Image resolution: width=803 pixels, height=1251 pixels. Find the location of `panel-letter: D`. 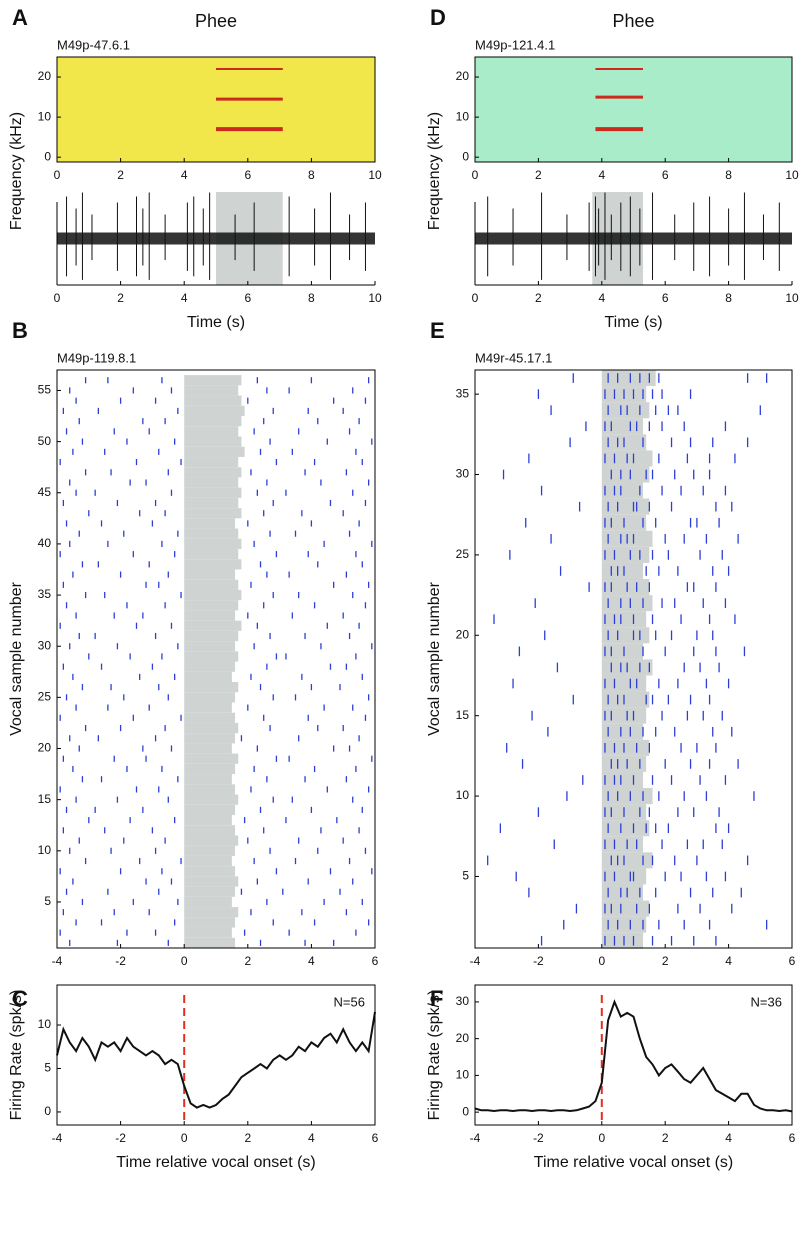

panel-letter: D is located at coordinates (438, 17).